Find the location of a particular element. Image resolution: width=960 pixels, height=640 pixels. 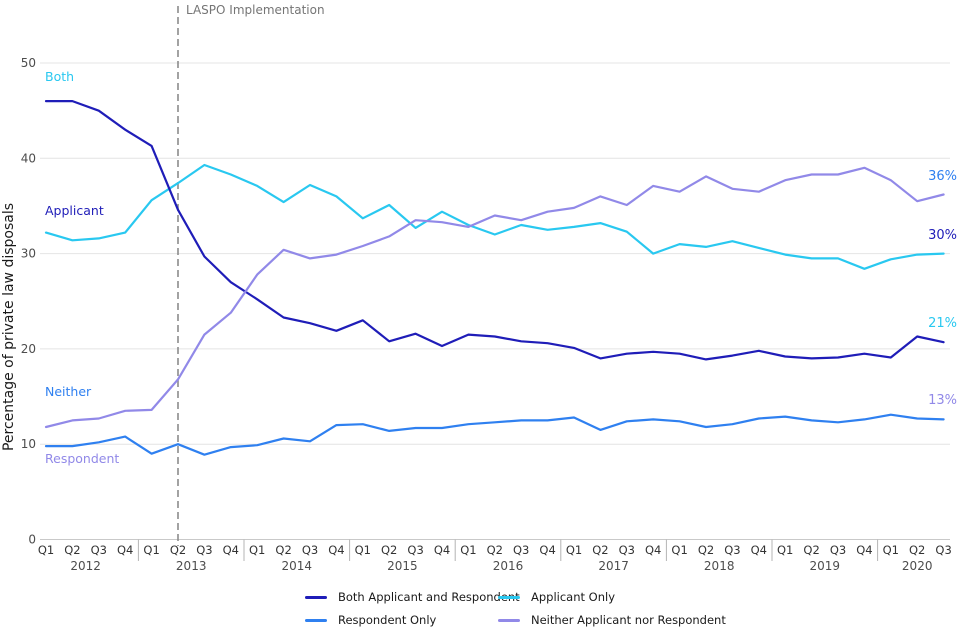

legend-item-applicant: Applicant Only is located at coordinates (556, 597).